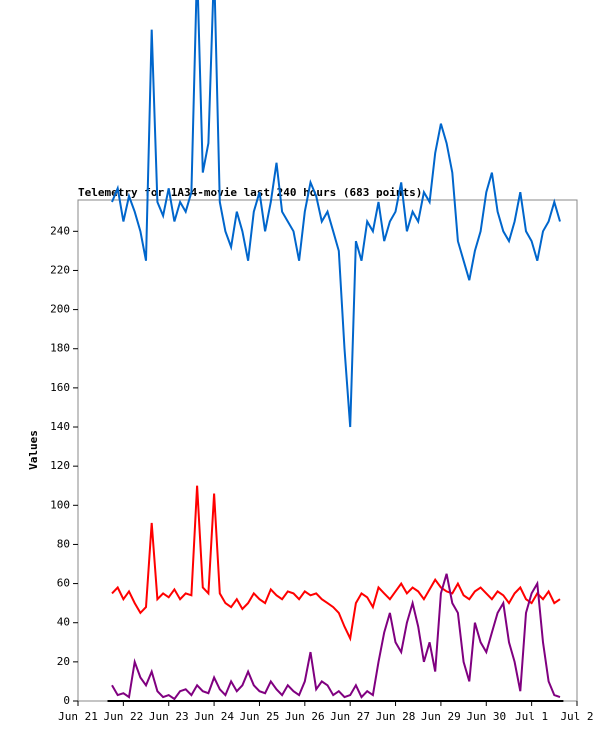  I want to click on y-tick-label: 180, so click(60, 348).